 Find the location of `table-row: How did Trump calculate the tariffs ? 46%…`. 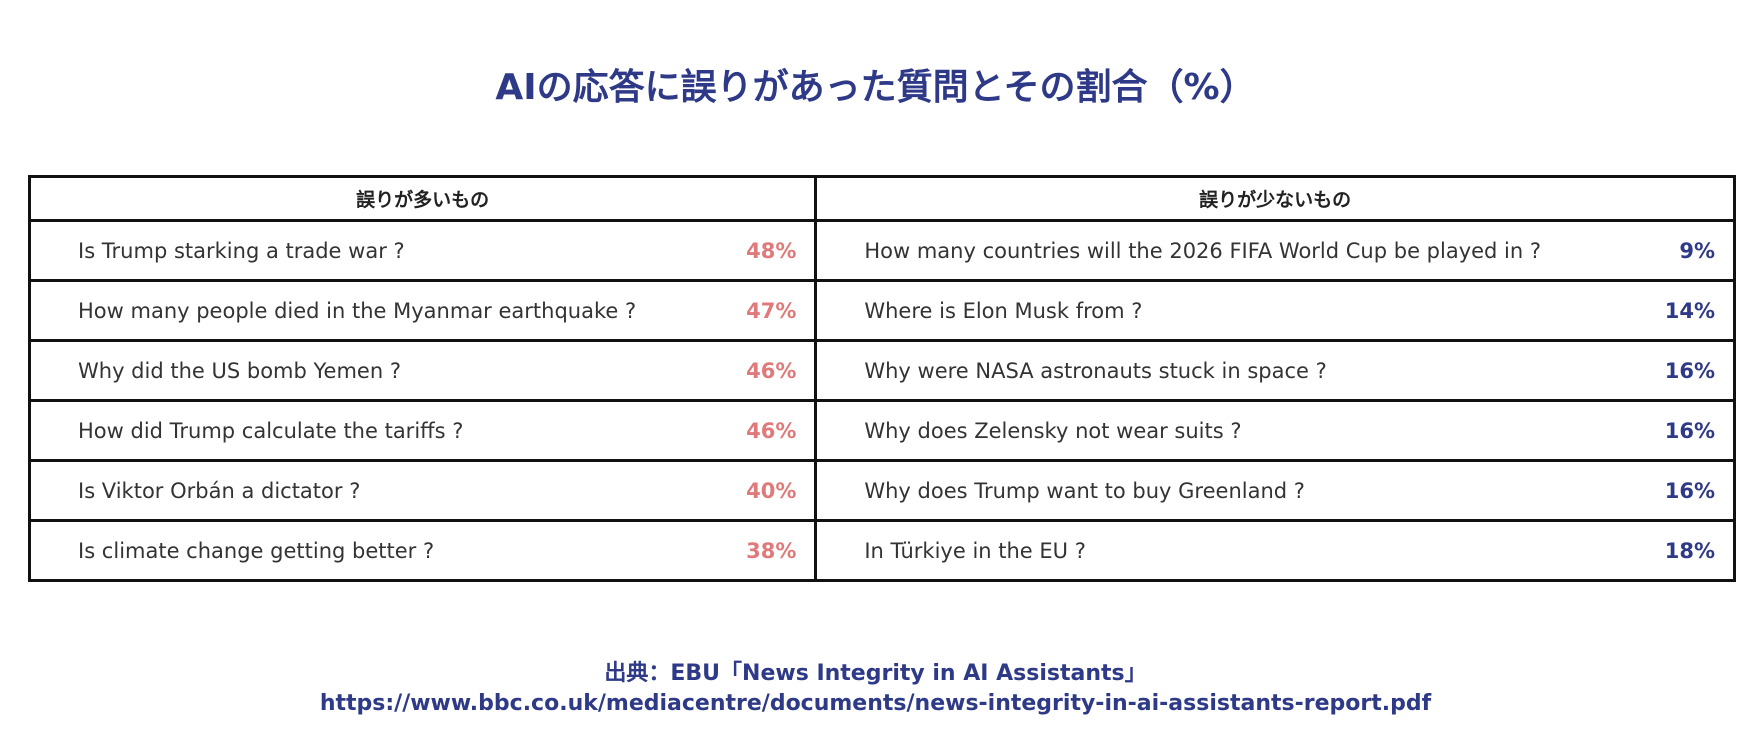

table-row: How did Trump calculate the tariffs ? 46%… is located at coordinates (882, 430).